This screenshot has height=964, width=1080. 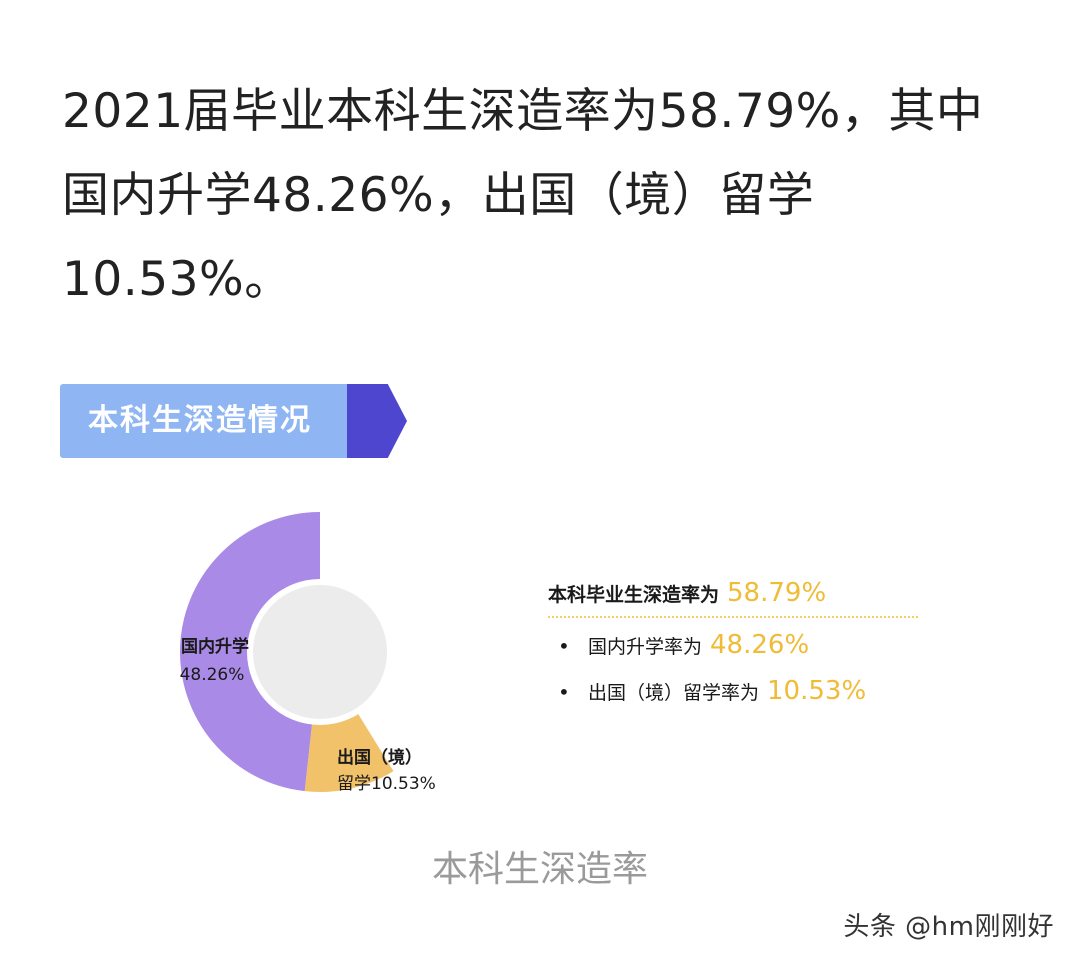 I want to click on donut-chart: 国内升学 48.26% 出国（境） 留学10.53%, so click(x=308, y=653).